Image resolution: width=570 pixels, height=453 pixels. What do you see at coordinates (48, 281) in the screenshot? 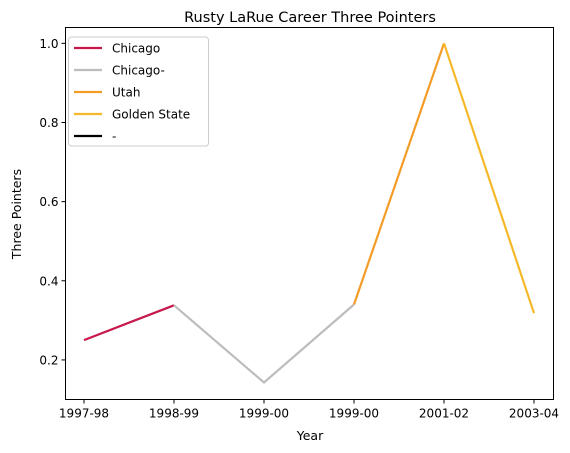
I see `y-tick-label: 0.4` at bounding box center [48, 281].